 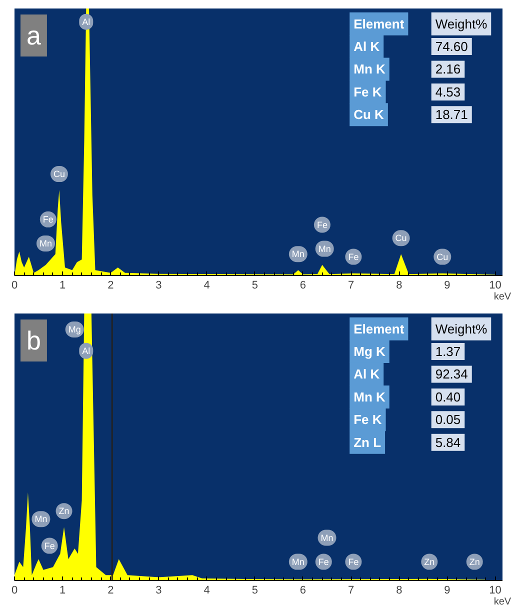 What do you see at coordinates (448, 442) in the screenshot?
I see `annotation: 5.84` at bounding box center [448, 442].